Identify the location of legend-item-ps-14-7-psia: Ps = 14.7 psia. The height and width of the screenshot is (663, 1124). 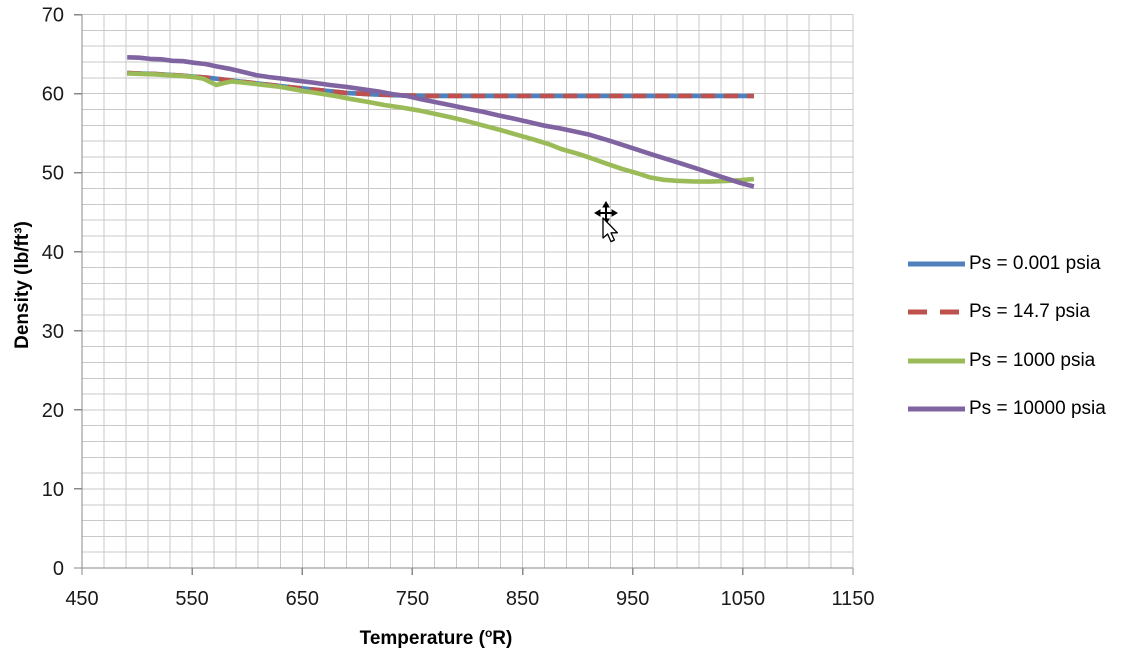
(999, 312).